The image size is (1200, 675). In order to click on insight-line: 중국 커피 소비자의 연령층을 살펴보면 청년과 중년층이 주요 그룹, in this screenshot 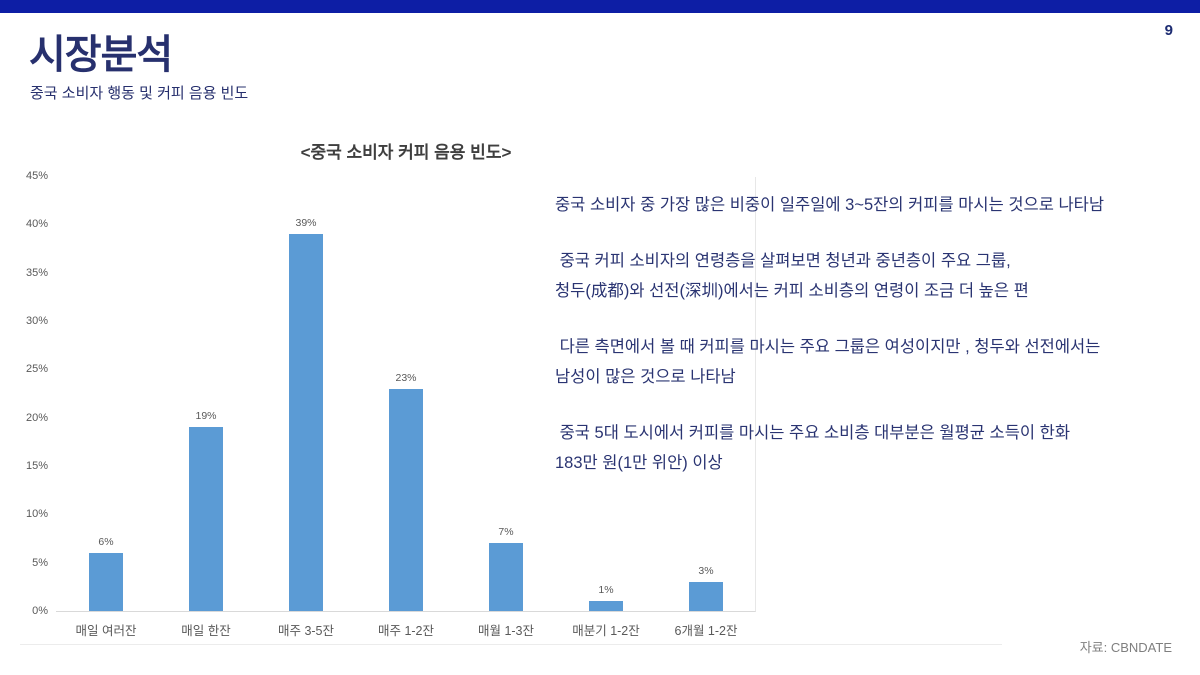, I will do `click(783, 261)`.